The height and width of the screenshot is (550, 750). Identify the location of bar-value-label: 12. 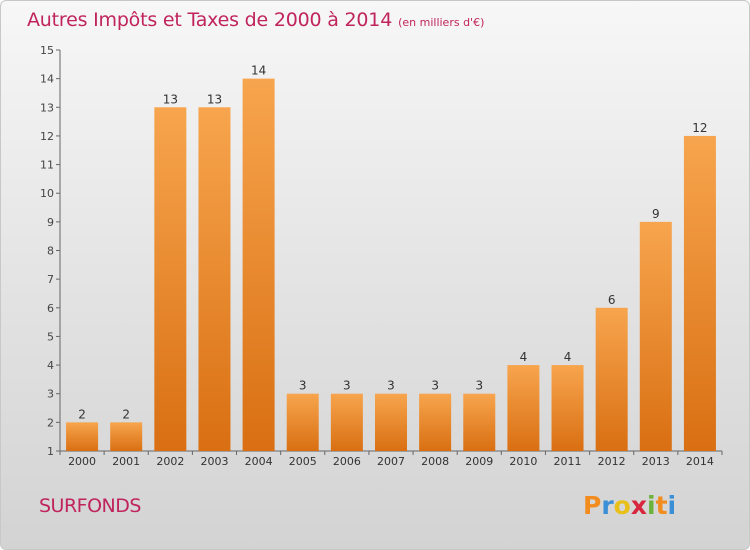
(699, 128).